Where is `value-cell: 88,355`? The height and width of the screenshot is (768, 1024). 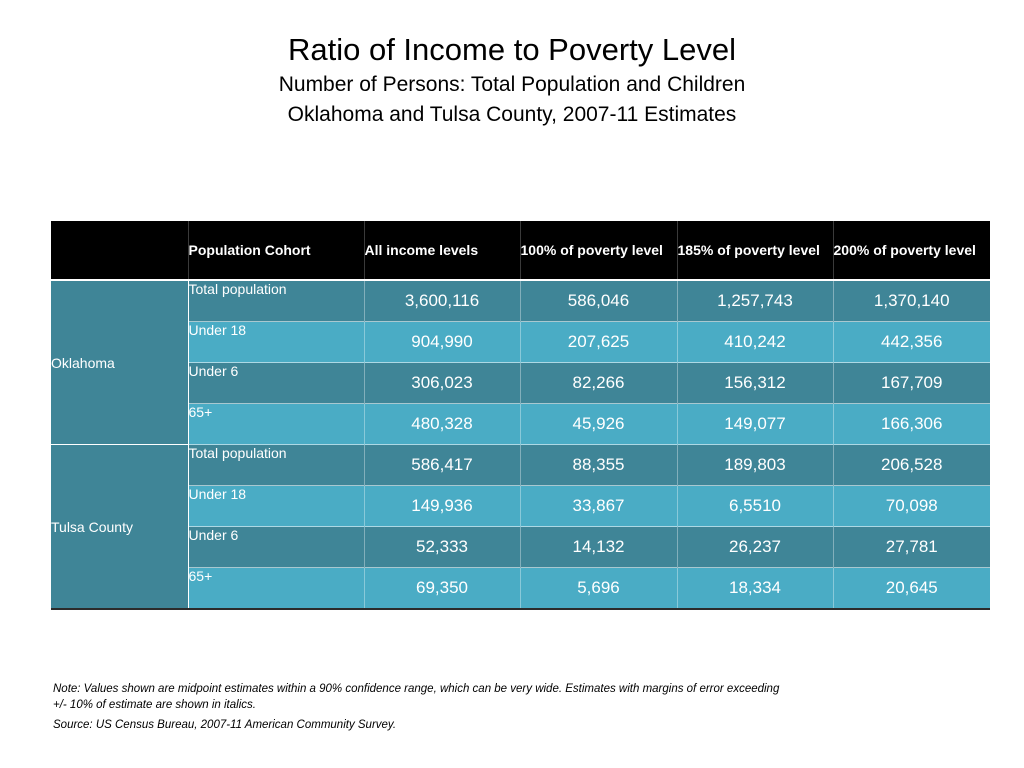
value-cell: 88,355 is located at coordinates (598, 465).